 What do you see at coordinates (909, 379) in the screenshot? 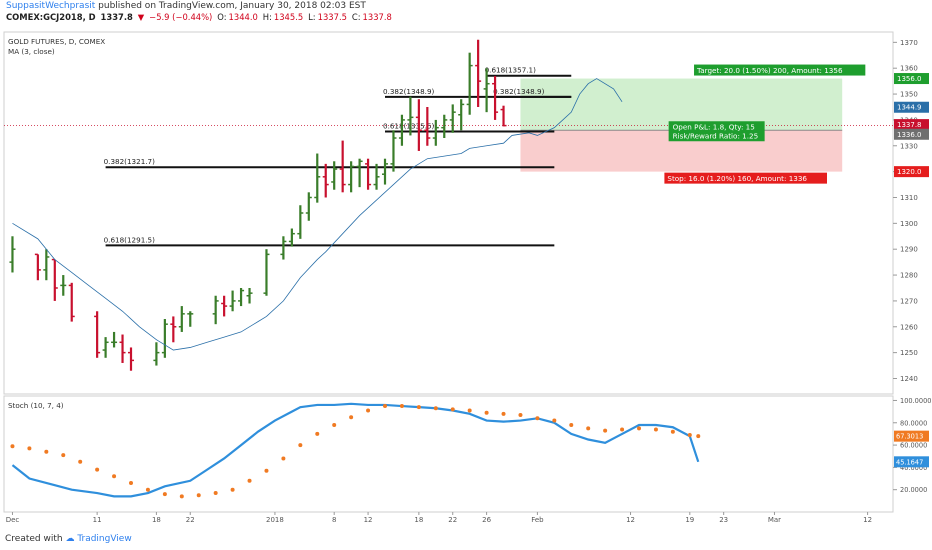
I see `y-tick-label: 1240` at bounding box center [909, 379].